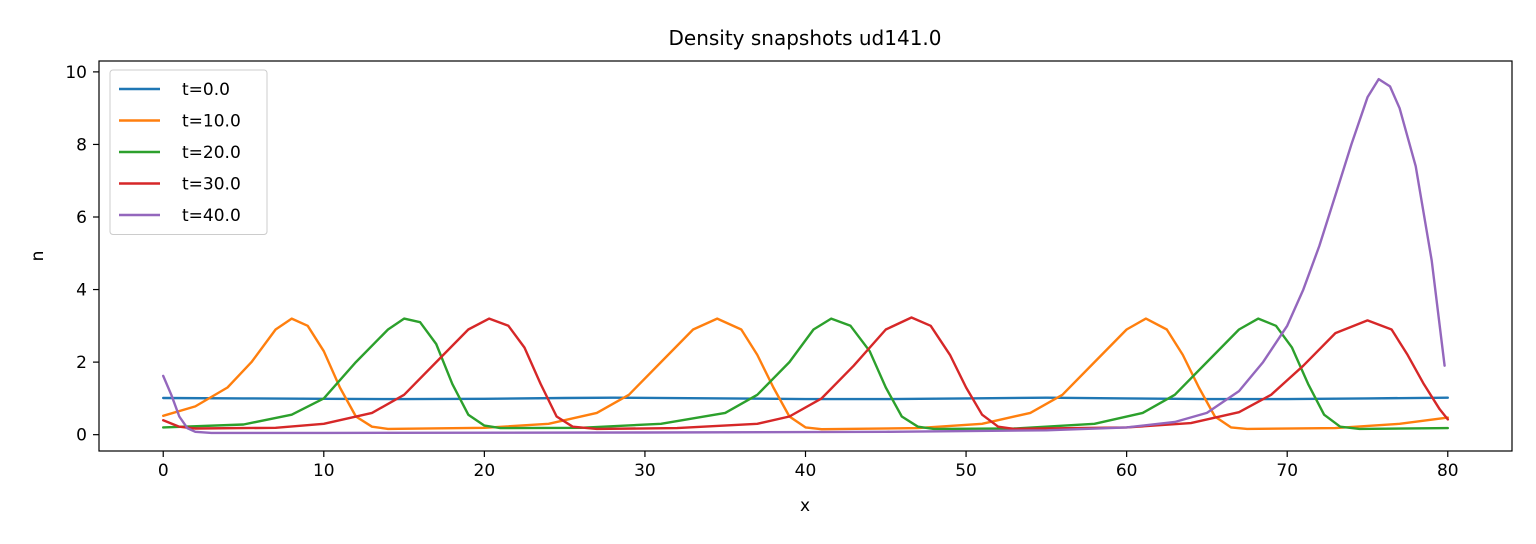 The image size is (1536, 544). What do you see at coordinates (1448, 471) in the screenshot?
I see `x-tick-label-8: 80` at bounding box center [1448, 471].